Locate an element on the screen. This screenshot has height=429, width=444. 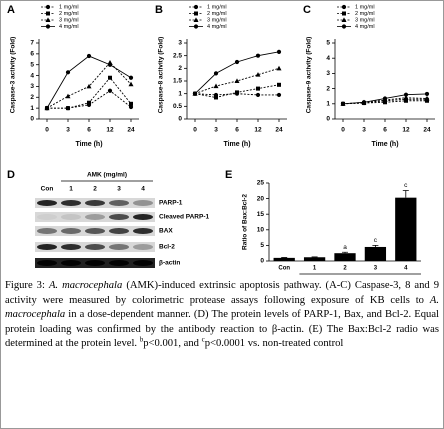
x-tick-label: 4 is located at coordinates (406, 269).